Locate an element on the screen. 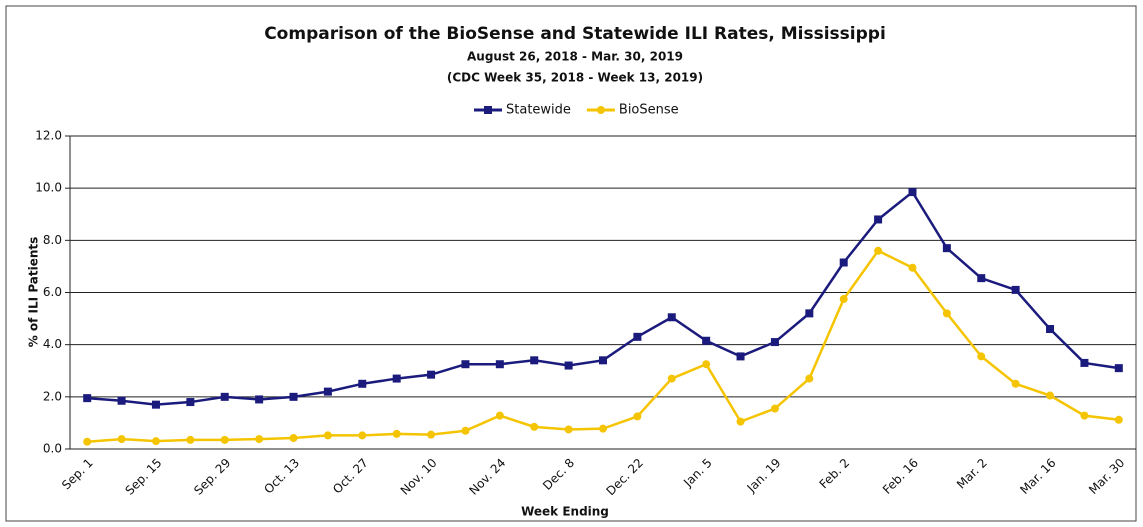 This screenshot has width=1143, height=527. y-tick-label: 4.0 is located at coordinates (52, 344).